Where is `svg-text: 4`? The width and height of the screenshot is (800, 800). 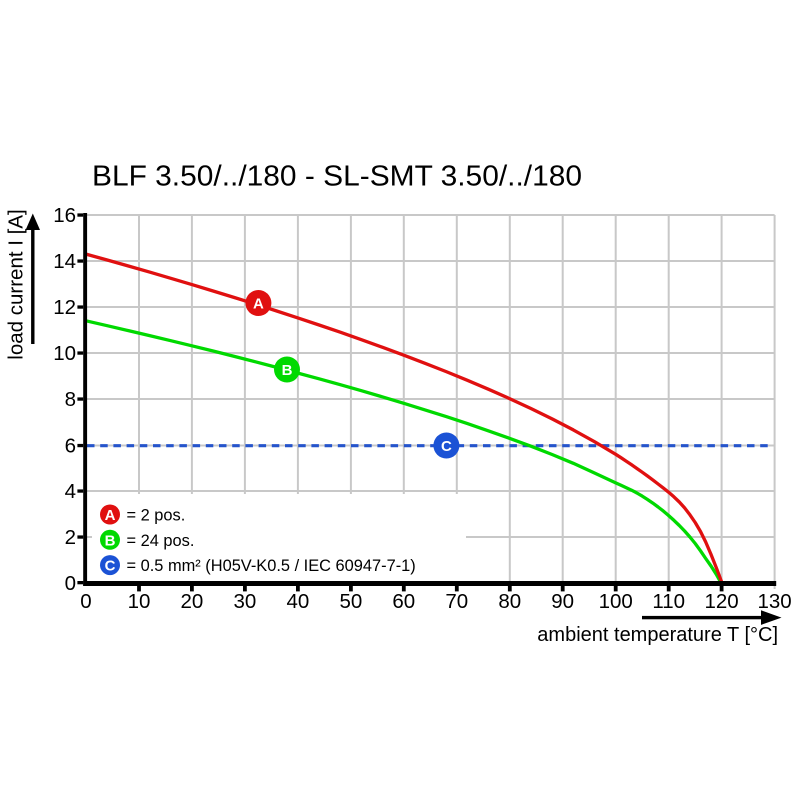
svg-text: 4 is located at coordinates (70, 491).